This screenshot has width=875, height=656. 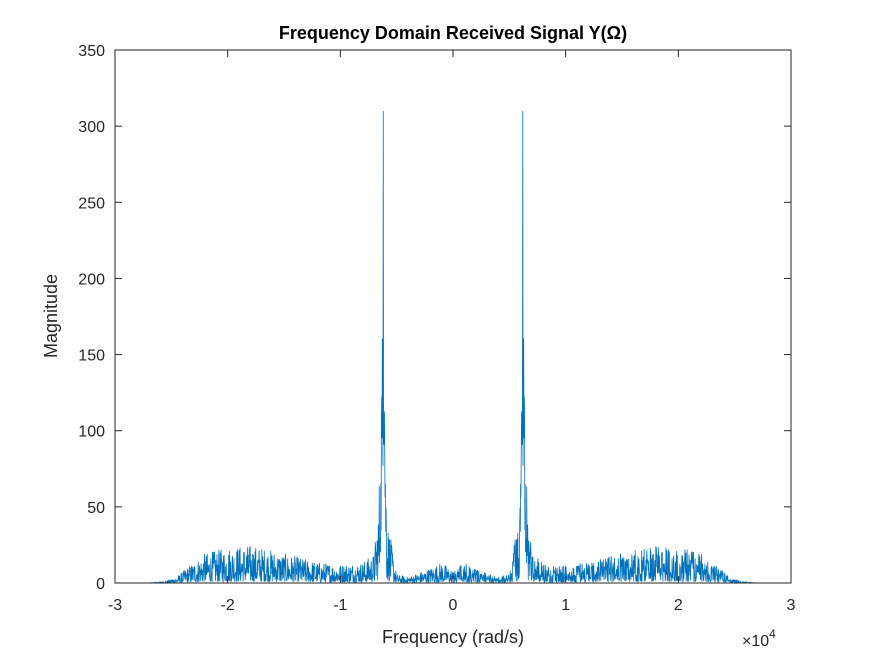 I want to click on x-tick-label: -3, so click(x=115, y=605).